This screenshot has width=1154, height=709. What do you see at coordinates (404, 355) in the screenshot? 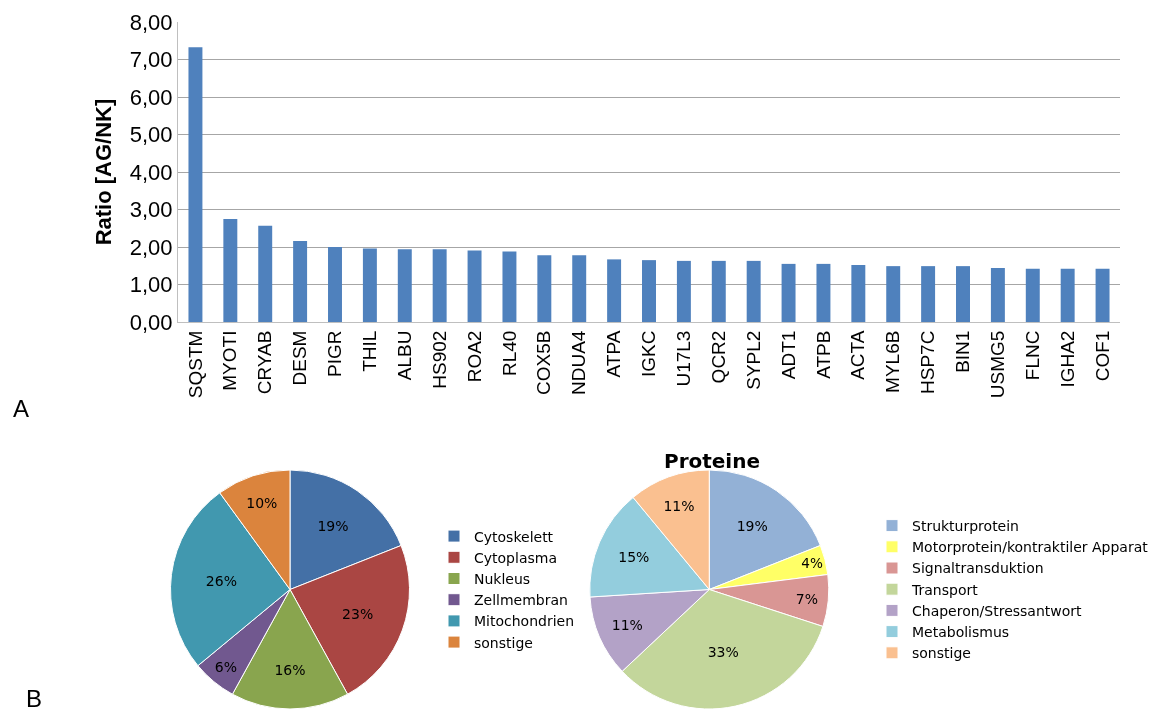
I see `x-tick-label: ALBU` at bounding box center [404, 355].